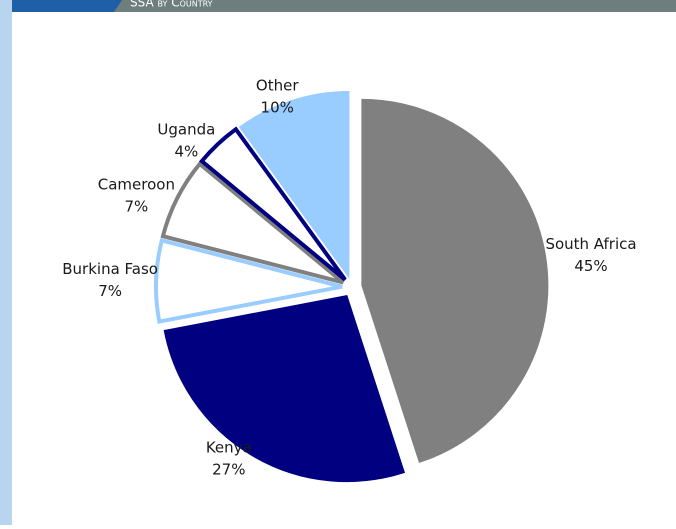 The image size is (676, 529). What do you see at coordinates (338, 6) in the screenshot?
I see `header-bar` at bounding box center [338, 6].